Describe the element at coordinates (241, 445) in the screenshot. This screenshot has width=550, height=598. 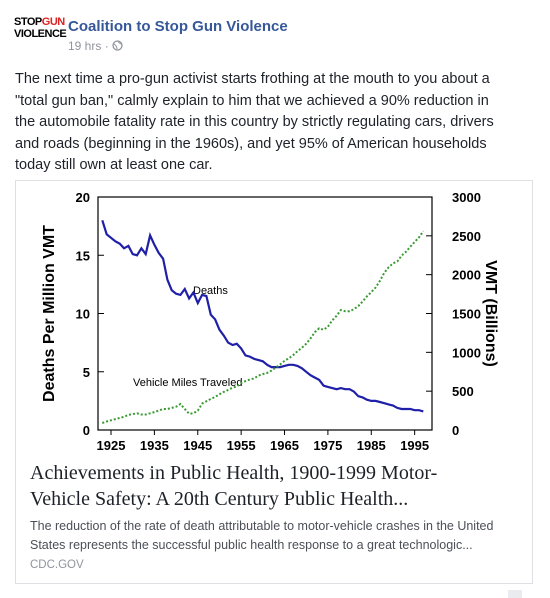
I see `x-tick-label: 1955` at that location.